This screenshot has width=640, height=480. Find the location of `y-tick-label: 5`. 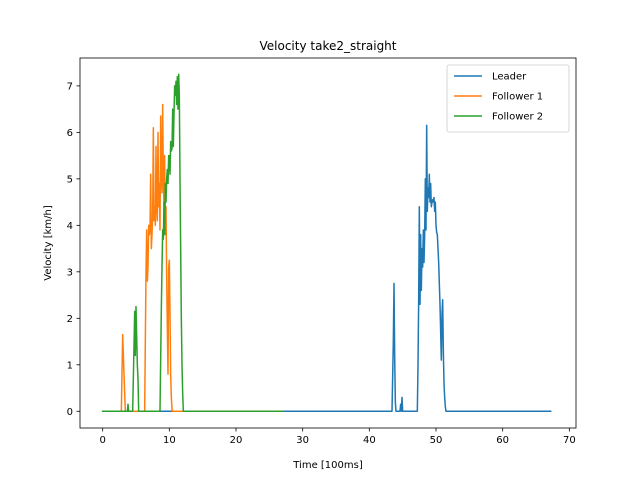

y-tick-label: 5 is located at coordinates (70, 179).